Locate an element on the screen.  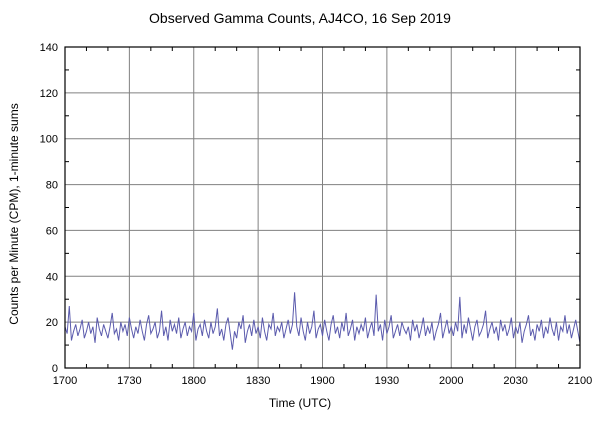
x-tick-label: 2100 is located at coordinates (580, 381).